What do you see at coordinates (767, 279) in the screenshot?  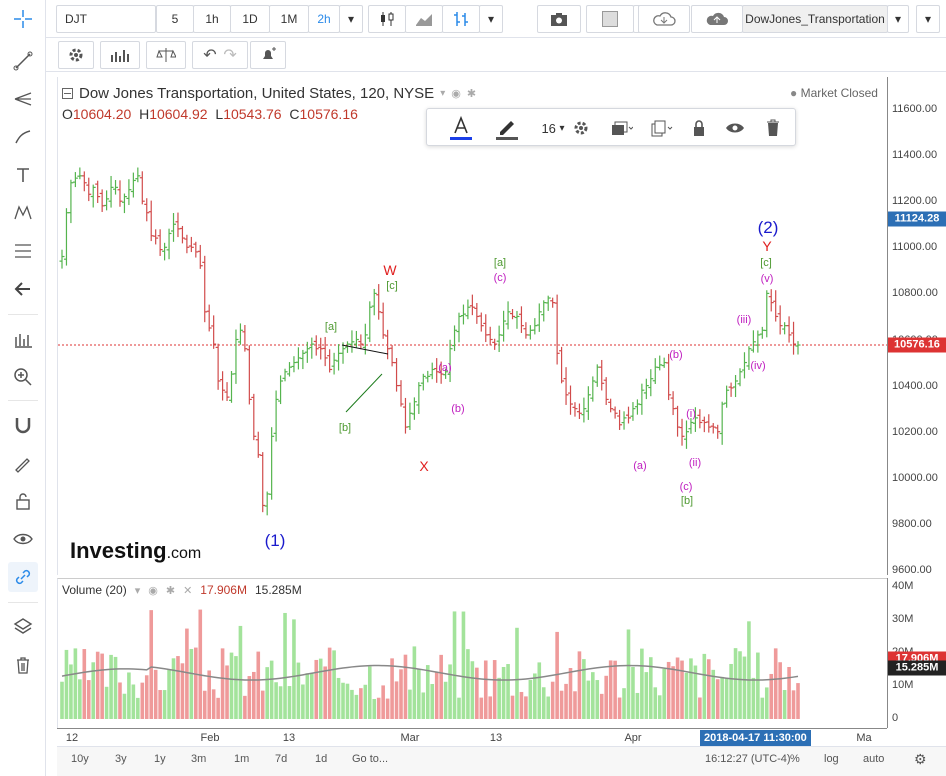 I see `wave-label: (v)` at bounding box center [767, 279].